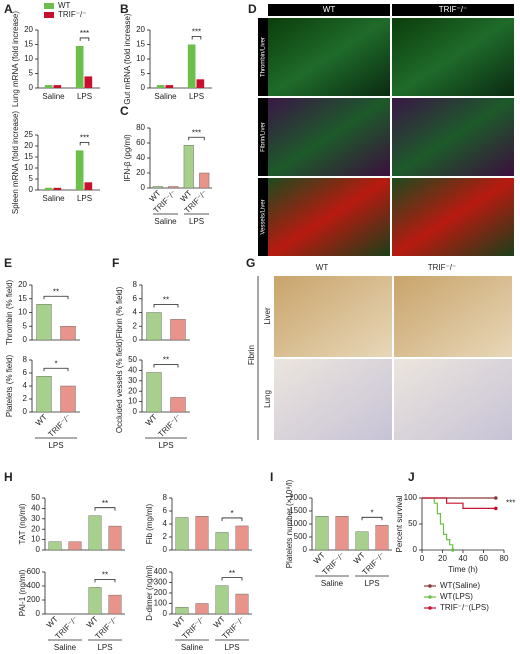  I want to click on side-label: Fibrin, so click(251, 355).